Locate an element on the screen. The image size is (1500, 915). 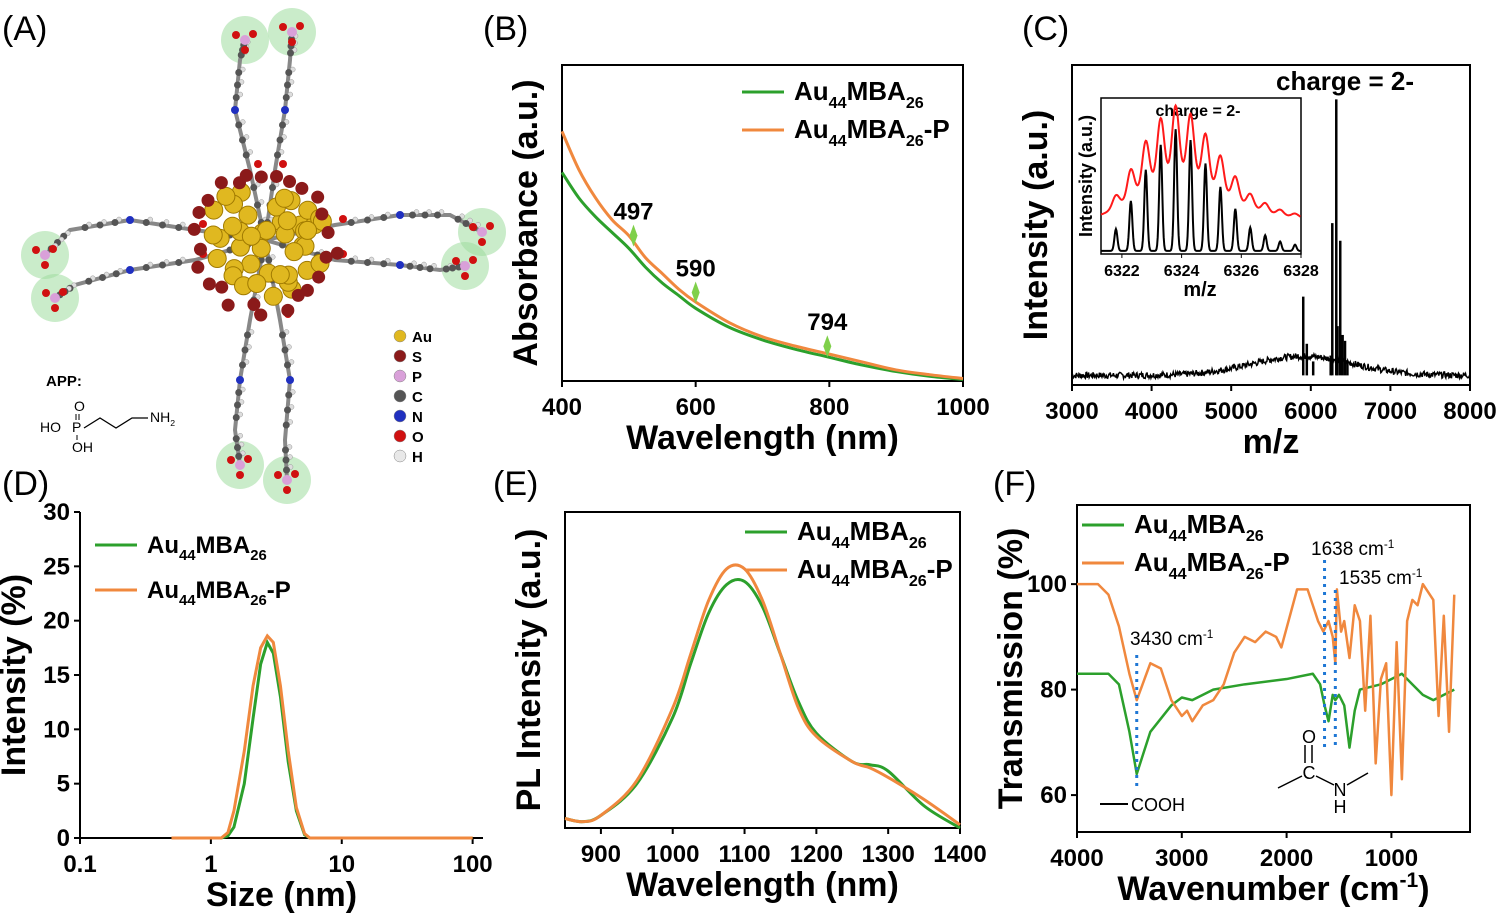
legend-atom-c is located at coordinates (400, 396).